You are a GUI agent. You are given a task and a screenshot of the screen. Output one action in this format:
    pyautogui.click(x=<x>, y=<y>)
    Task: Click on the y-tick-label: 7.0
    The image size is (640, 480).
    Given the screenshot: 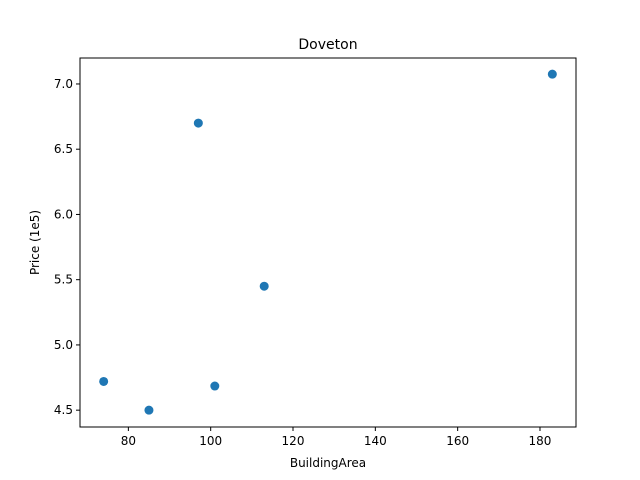 What is the action you would take?
    pyautogui.click(x=63, y=84)
    